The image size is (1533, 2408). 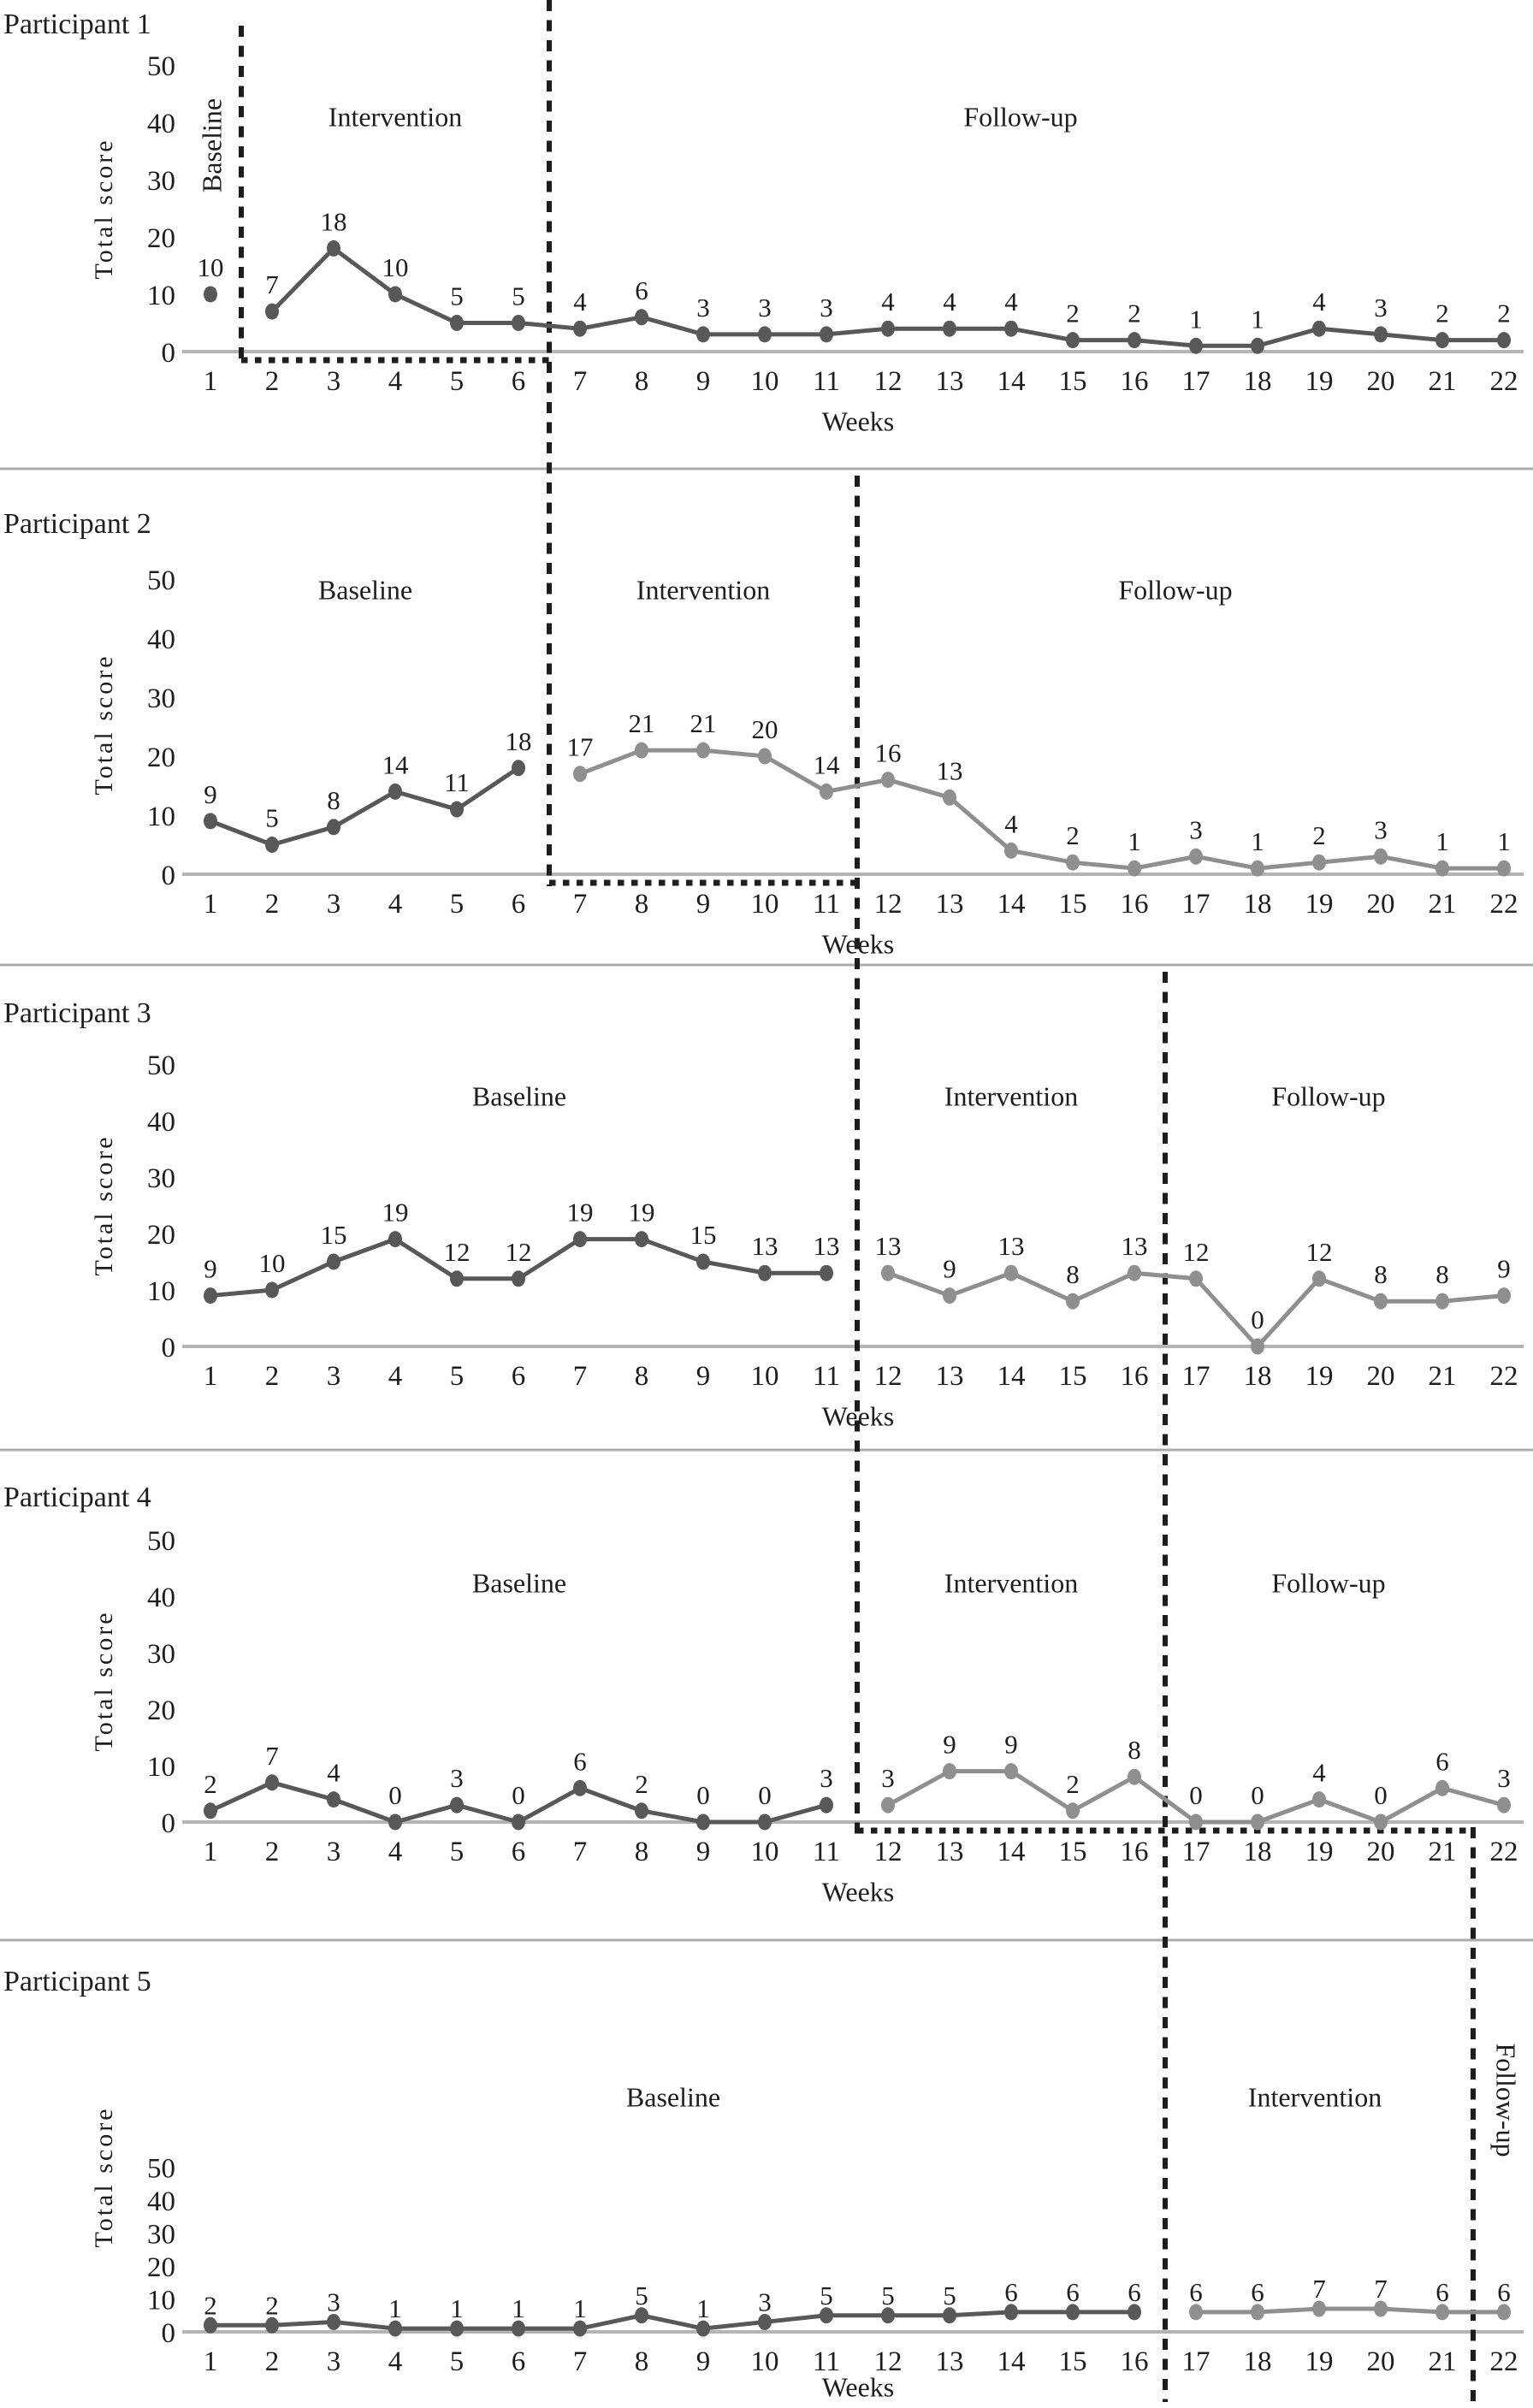 What do you see at coordinates (457, 782) in the screenshot?
I see `data-value-label: 11` at bounding box center [457, 782].